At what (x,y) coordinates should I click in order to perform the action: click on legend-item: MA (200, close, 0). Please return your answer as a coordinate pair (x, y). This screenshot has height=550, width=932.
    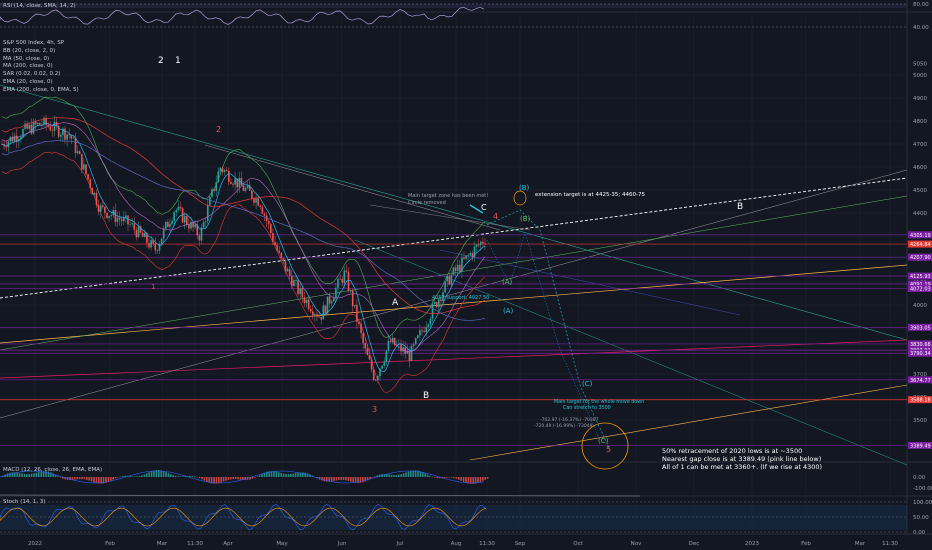
    Looking at the image, I should click on (28, 66).